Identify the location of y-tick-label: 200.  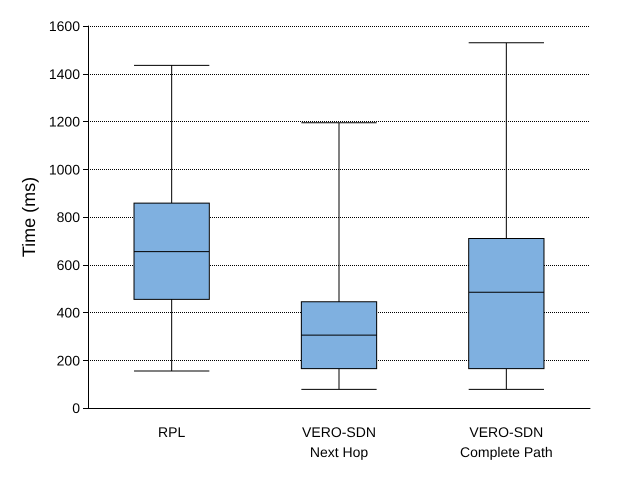
(68, 360).